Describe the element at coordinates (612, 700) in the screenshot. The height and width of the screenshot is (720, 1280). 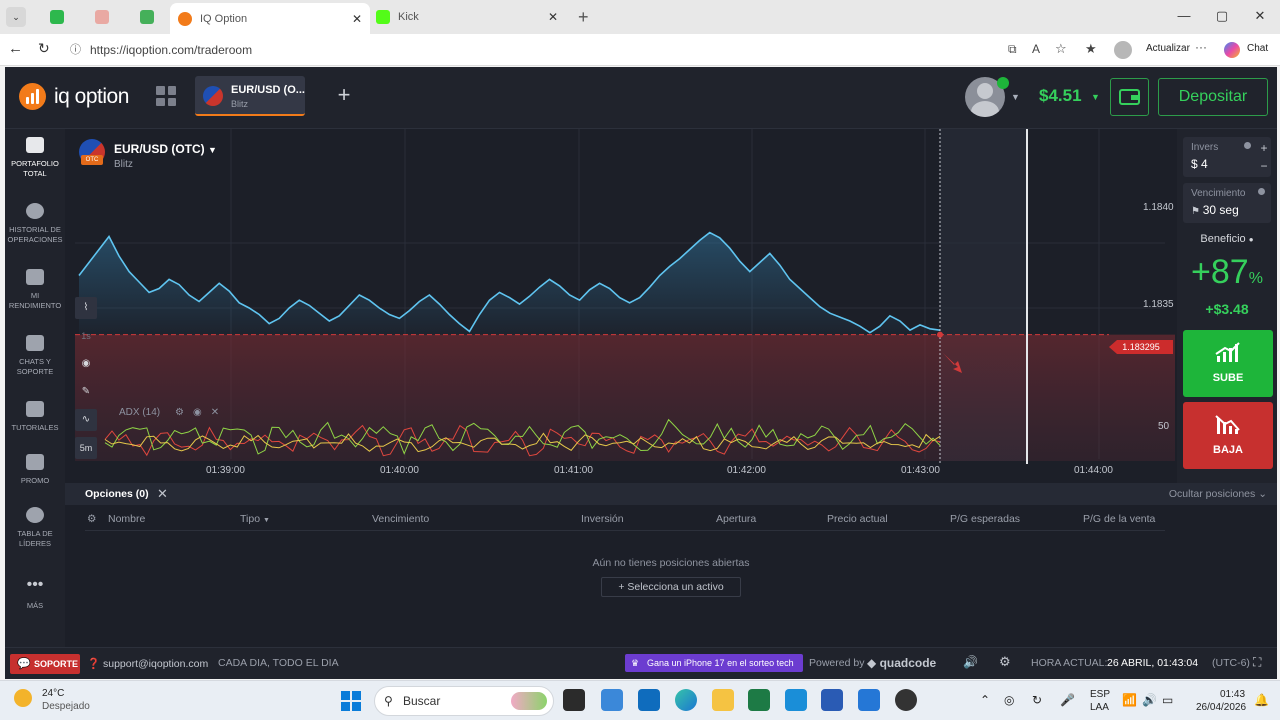
I see `notepad-icon` at that location.